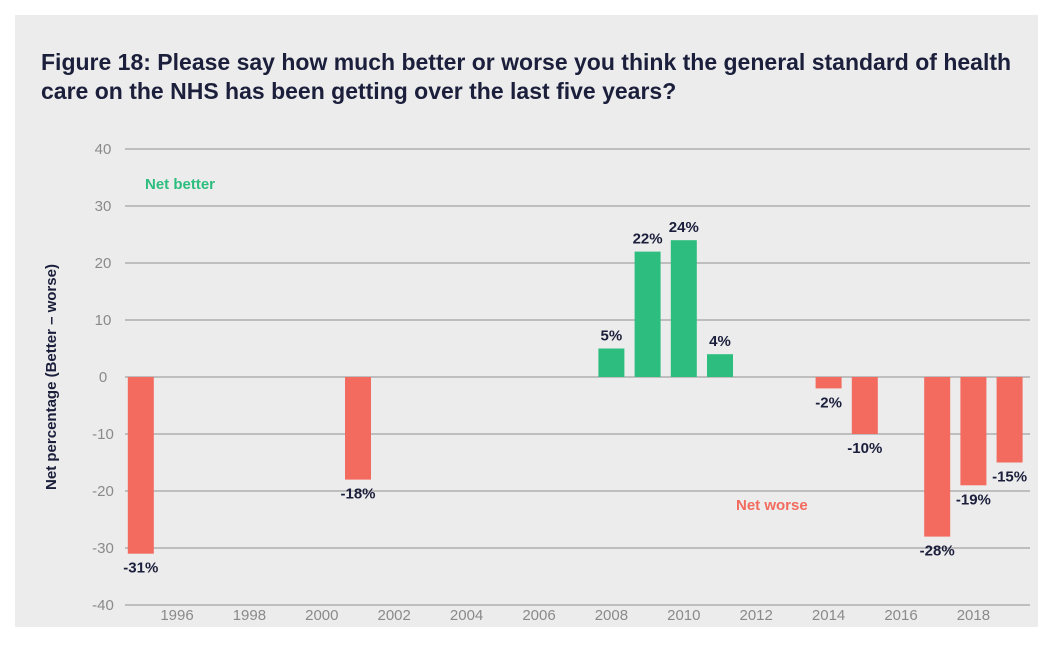 The image size is (1064, 656). Describe the element at coordinates (103, 263) in the screenshot. I see `y-tick-label: 20` at that location.